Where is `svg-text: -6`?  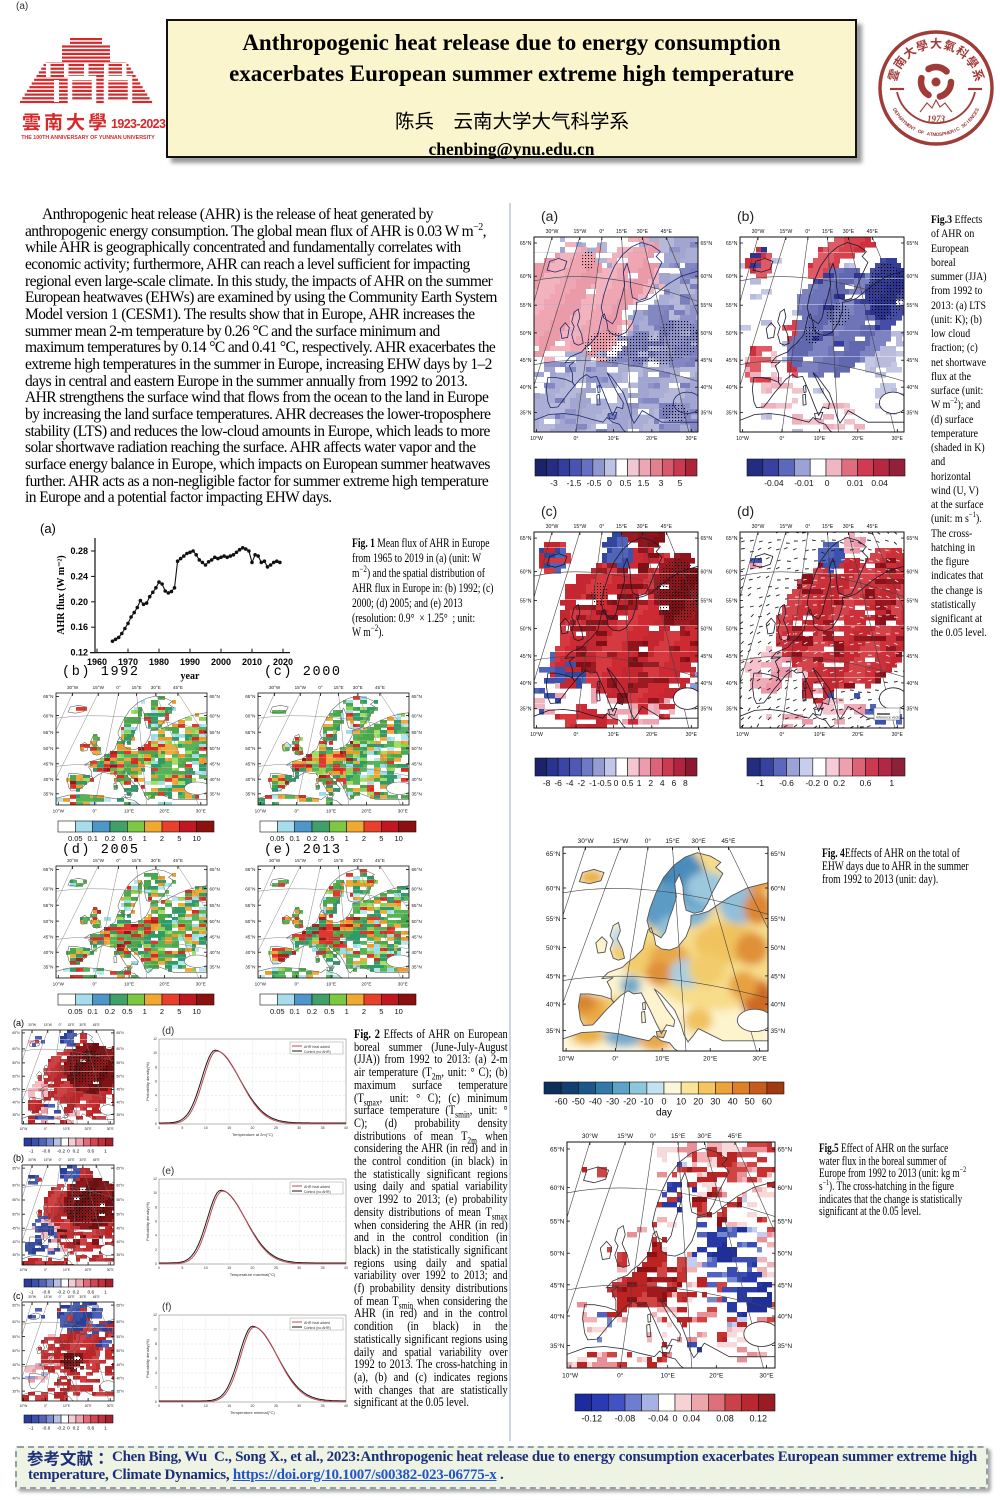
svg-text: -6 is located at coordinates (558, 783).